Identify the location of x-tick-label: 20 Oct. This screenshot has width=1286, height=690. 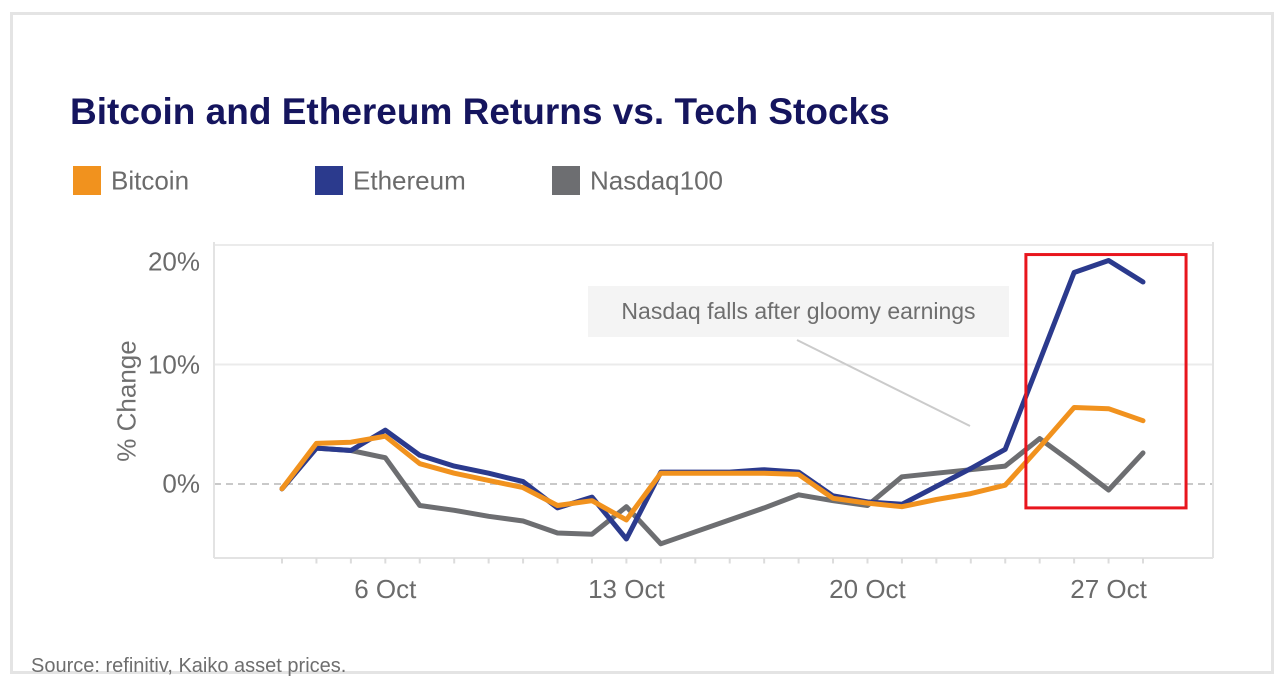
(867, 589).